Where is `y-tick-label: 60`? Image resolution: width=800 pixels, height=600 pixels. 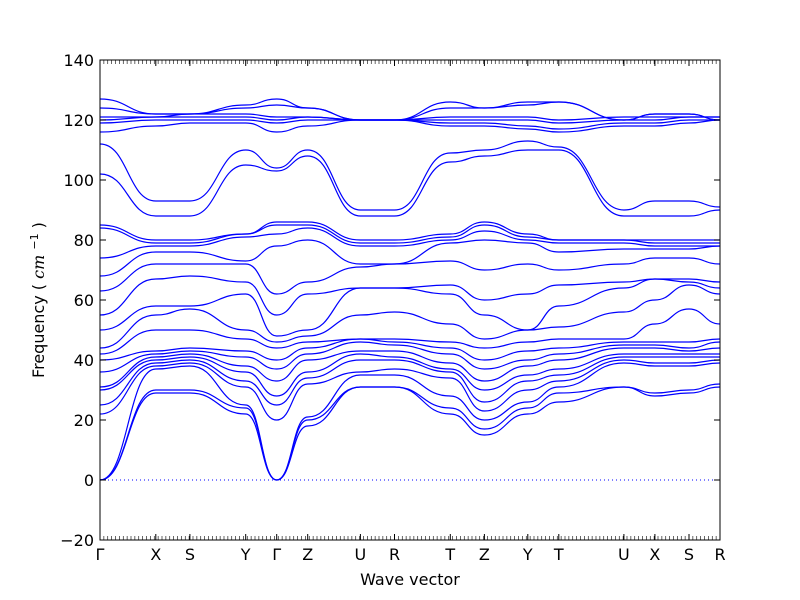 y-tick-label: 60 is located at coordinates (84, 300).